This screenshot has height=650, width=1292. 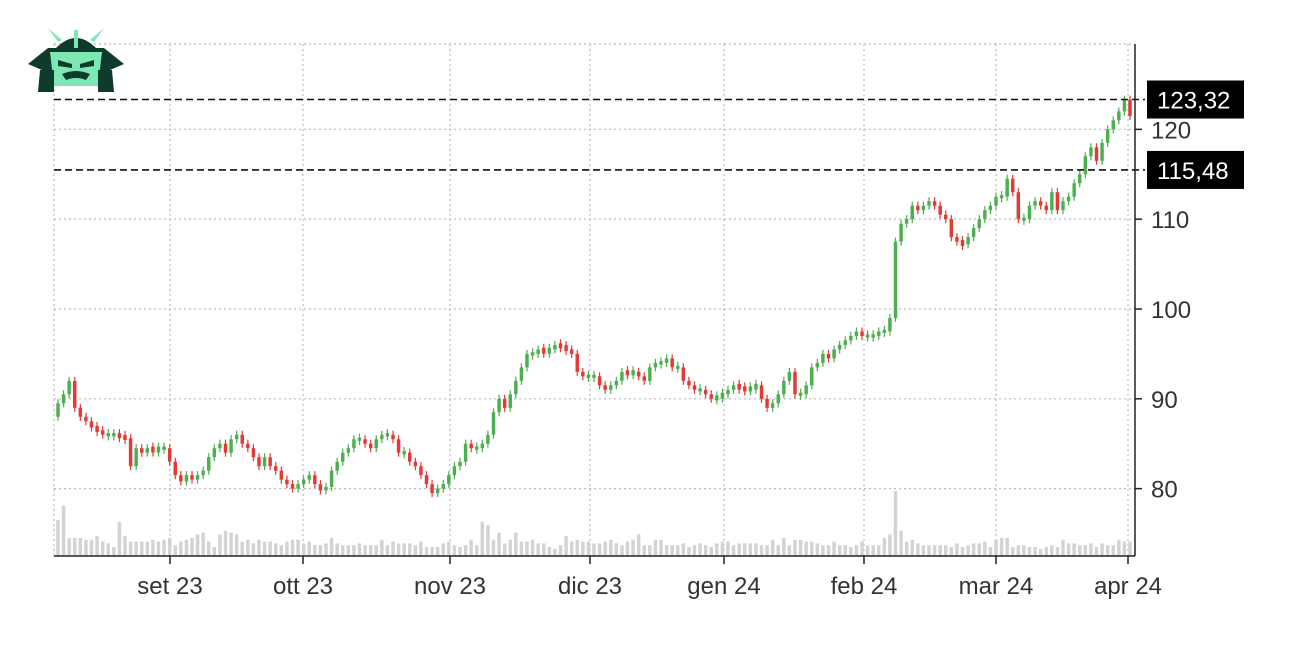 What do you see at coordinates (864, 586) in the screenshot?
I see `x-tick-label: feb 24` at bounding box center [864, 586].